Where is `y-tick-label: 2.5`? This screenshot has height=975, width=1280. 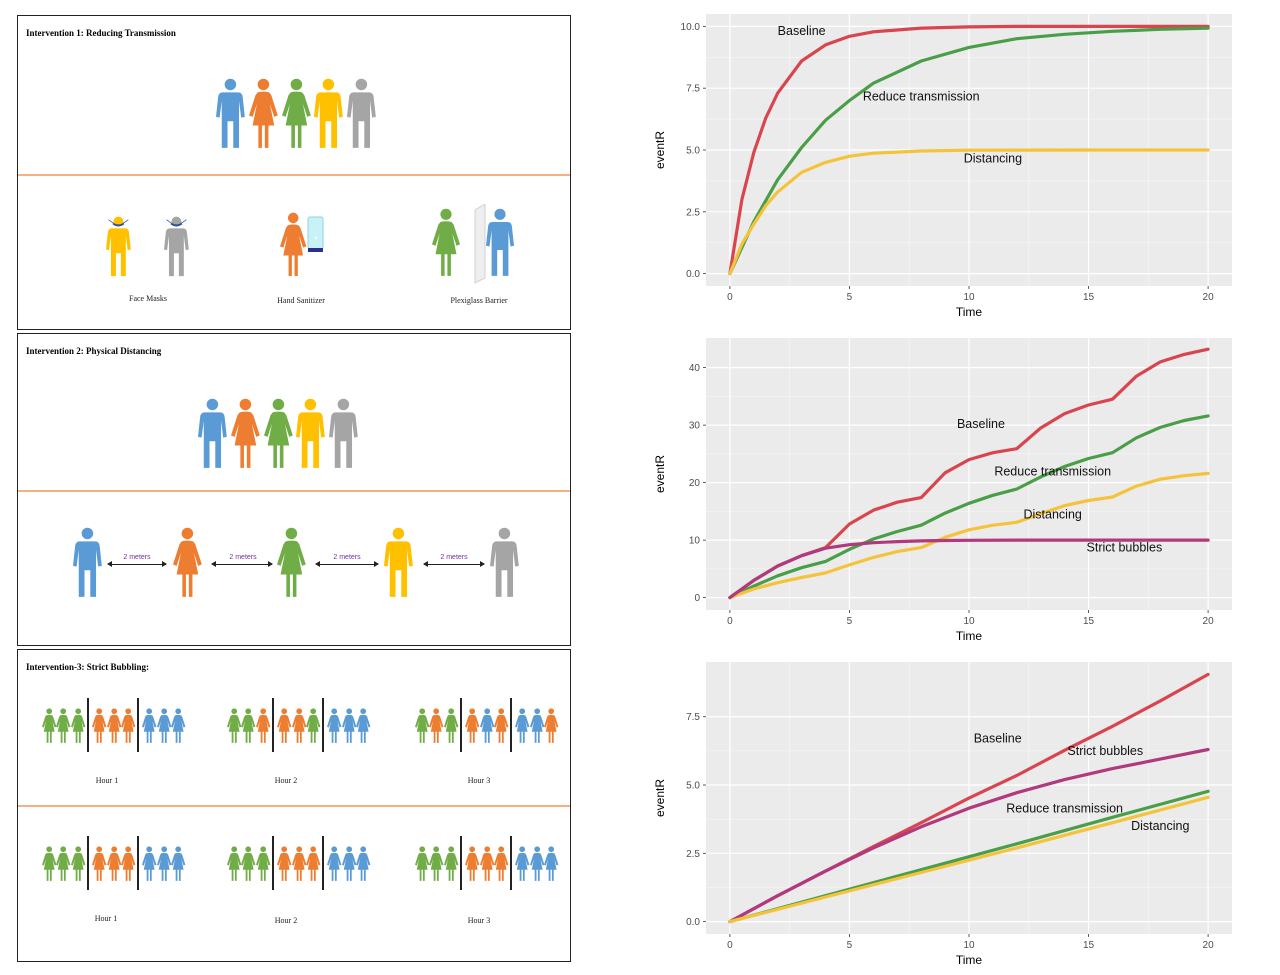 y-tick-label: 2.5 is located at coordinates (693, 854).